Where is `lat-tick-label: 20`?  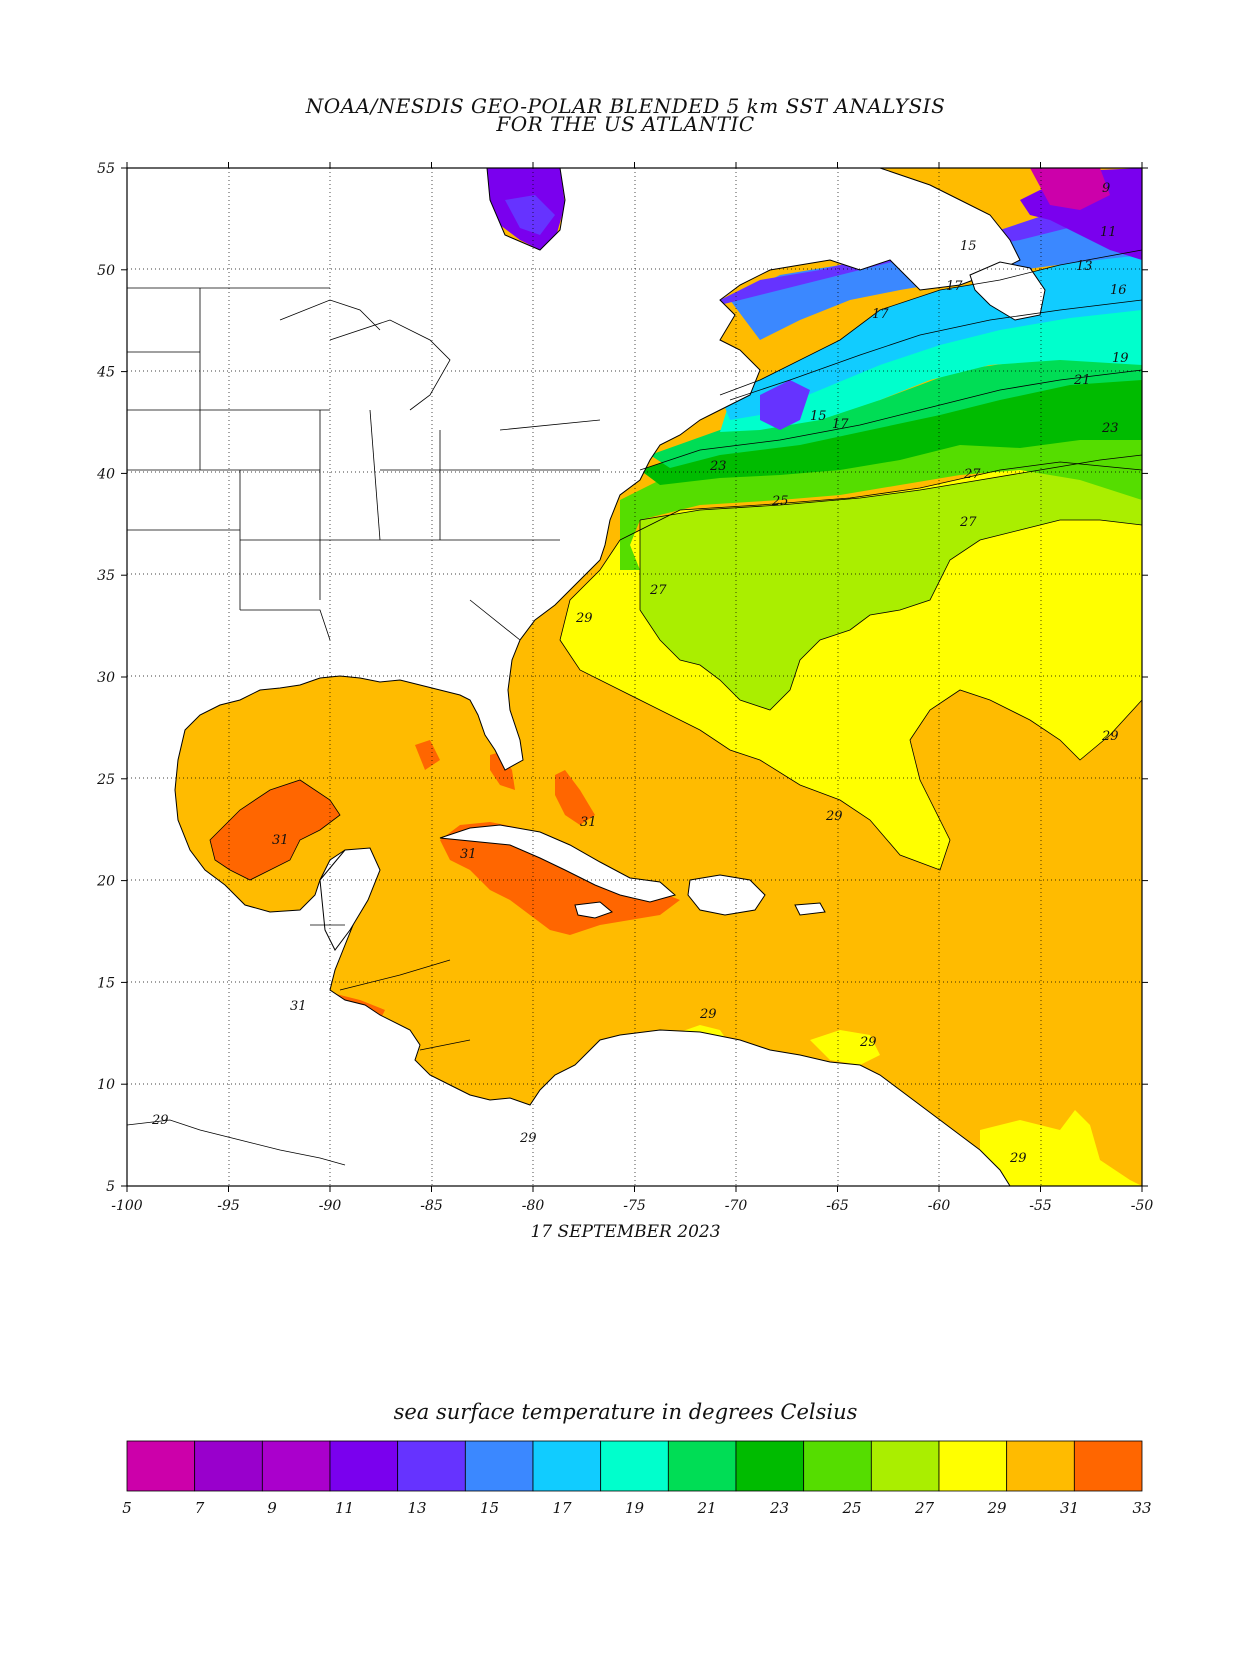
lat-tick-label: 20 is located at coordinates (105, 882).